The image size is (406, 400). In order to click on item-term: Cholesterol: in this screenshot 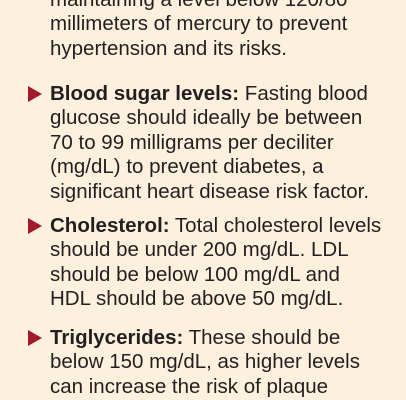, I will do `click(110, 225)`.